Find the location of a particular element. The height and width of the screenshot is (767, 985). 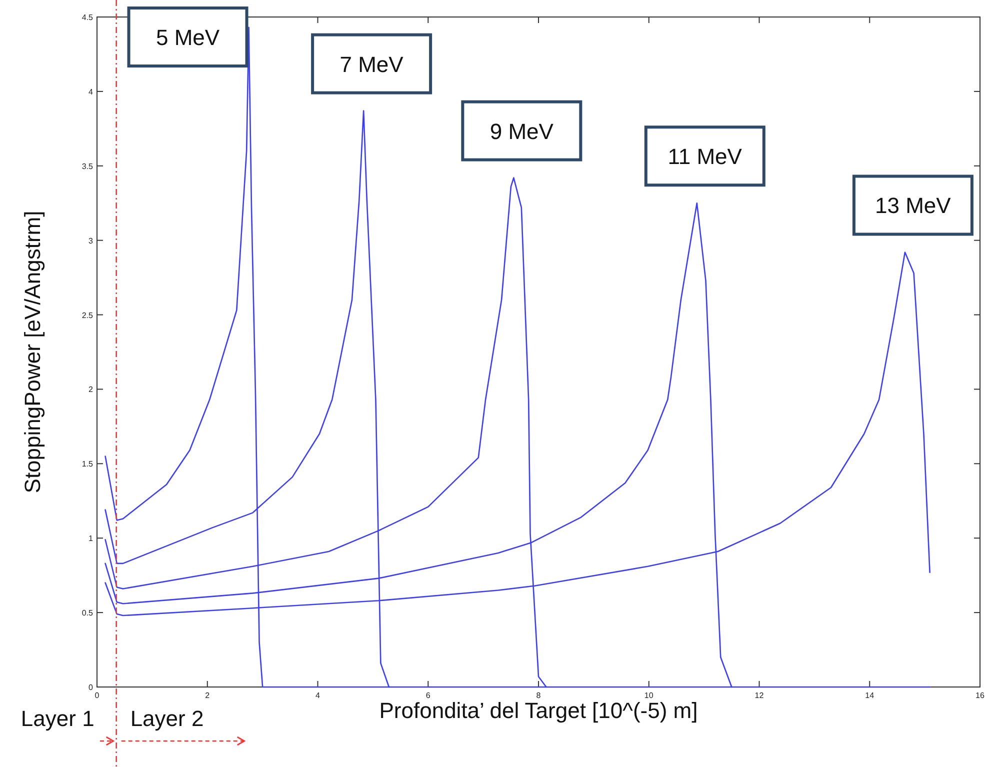

series-label: 5 MeV is located at coordinates (188, 37).